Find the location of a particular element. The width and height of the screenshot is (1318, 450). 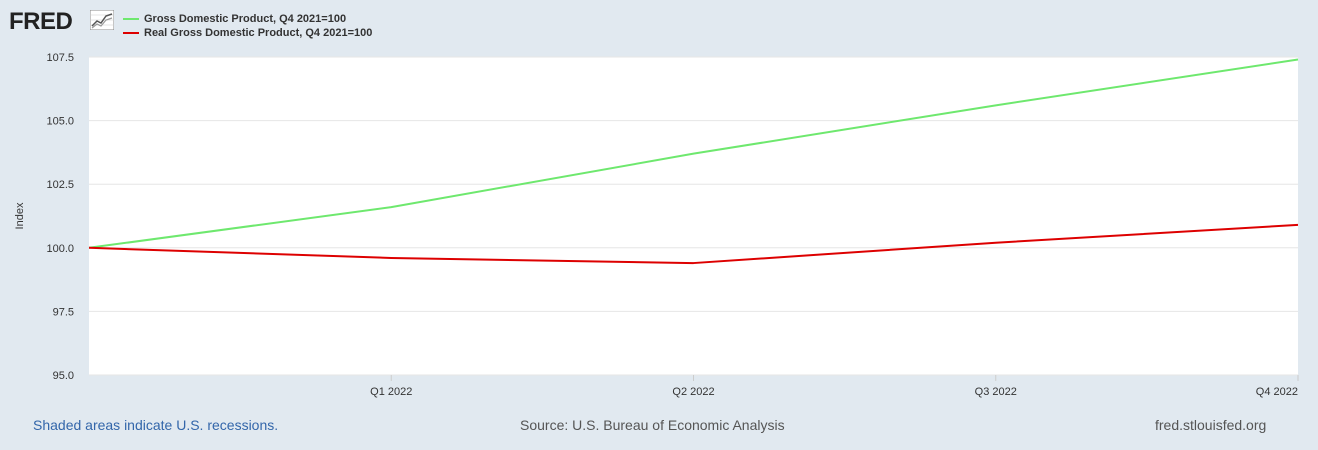

series-line is located at coordinates (693, 244).